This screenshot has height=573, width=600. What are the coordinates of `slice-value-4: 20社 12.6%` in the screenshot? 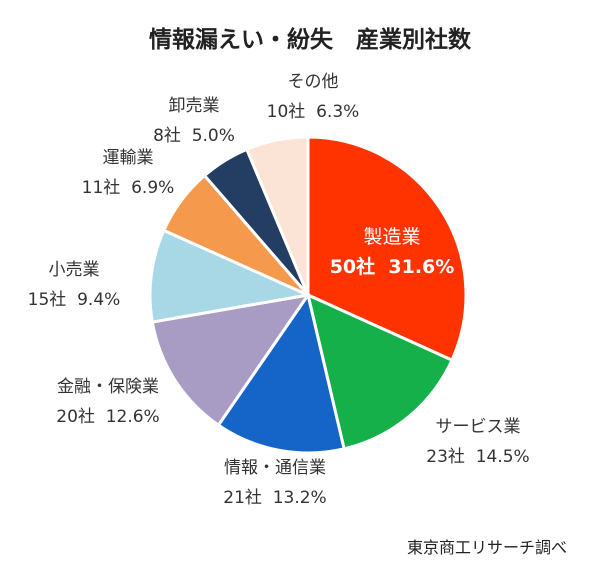 It's located at (107, 417).